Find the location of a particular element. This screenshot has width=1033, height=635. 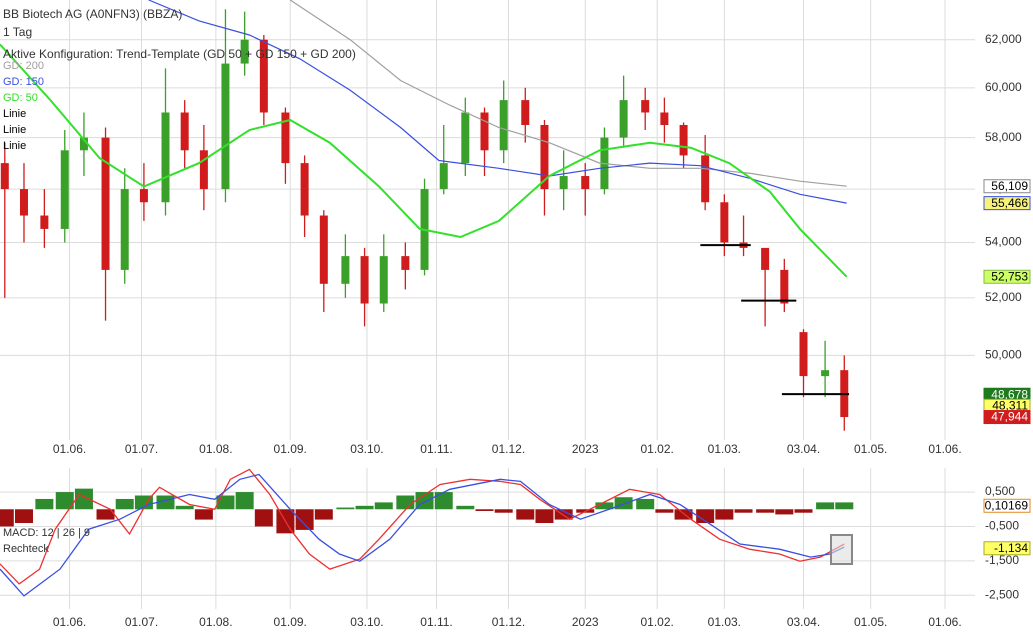

rectangle-drawing is located at coordinates (841, 549).